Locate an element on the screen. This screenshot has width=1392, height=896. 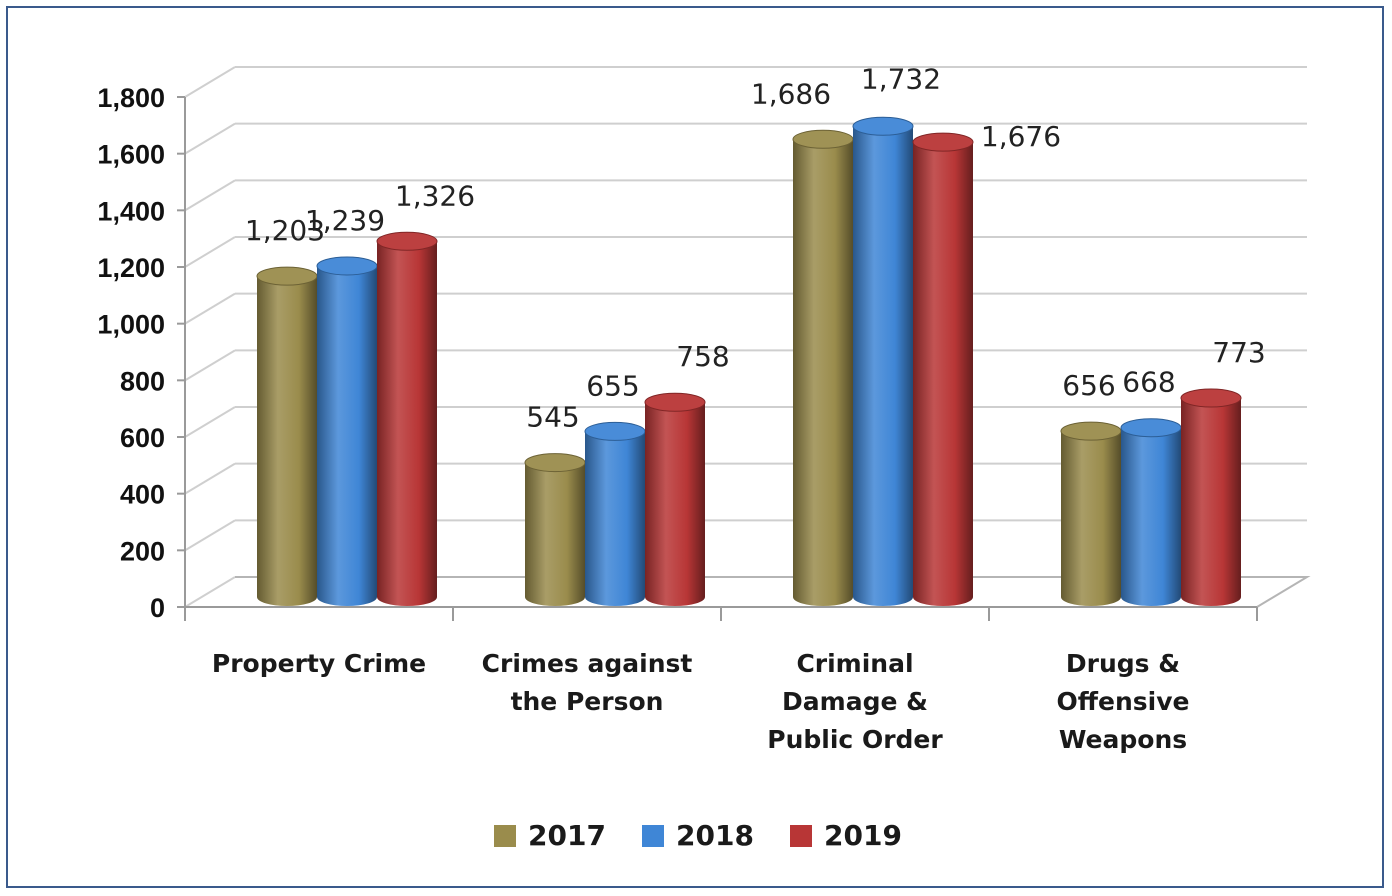
legend-item: 2019 is located at coordinates (846, 835).